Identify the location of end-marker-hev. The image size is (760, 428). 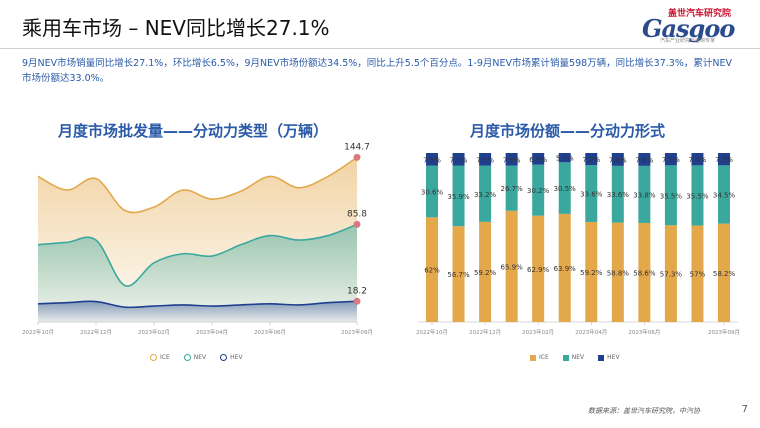
(357, 301).